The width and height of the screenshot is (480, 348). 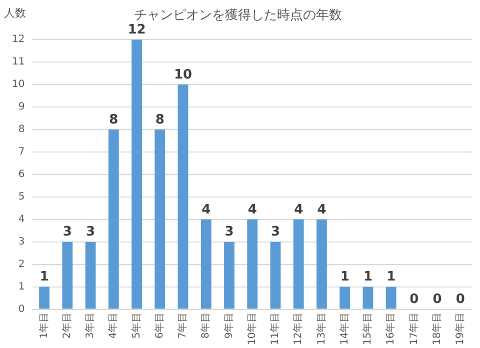 I want to click on x-tick-label: 7年目, so click(x=182, y=325).